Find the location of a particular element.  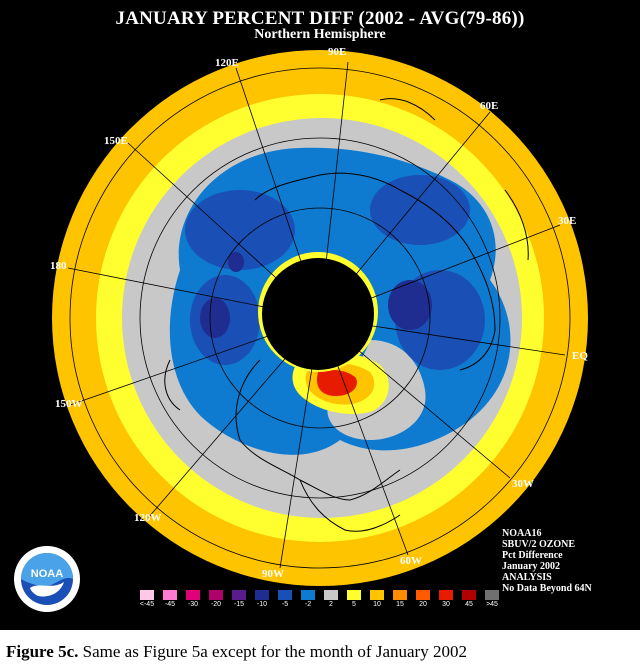

info-date: January 2002 is located at coordinates (531, 566).